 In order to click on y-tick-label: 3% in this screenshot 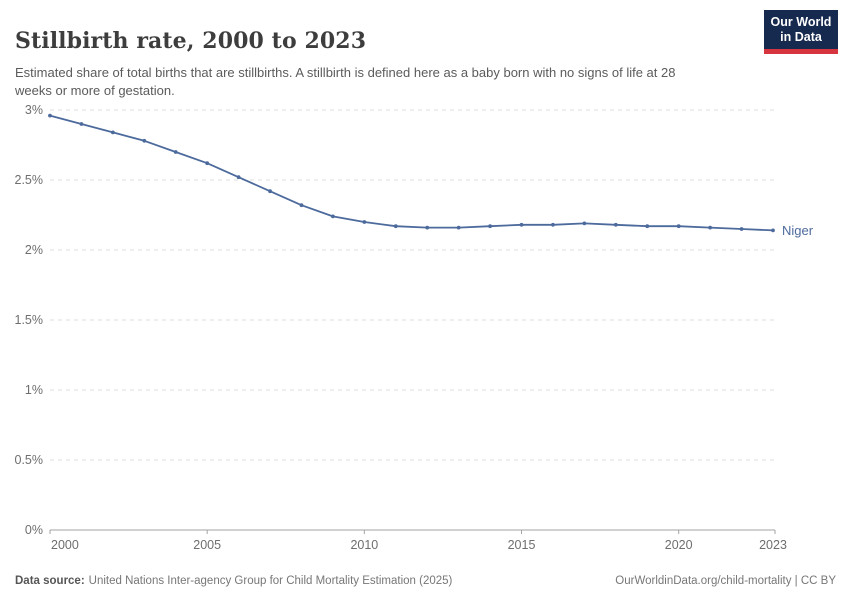, I will do `click(34, 110)`.